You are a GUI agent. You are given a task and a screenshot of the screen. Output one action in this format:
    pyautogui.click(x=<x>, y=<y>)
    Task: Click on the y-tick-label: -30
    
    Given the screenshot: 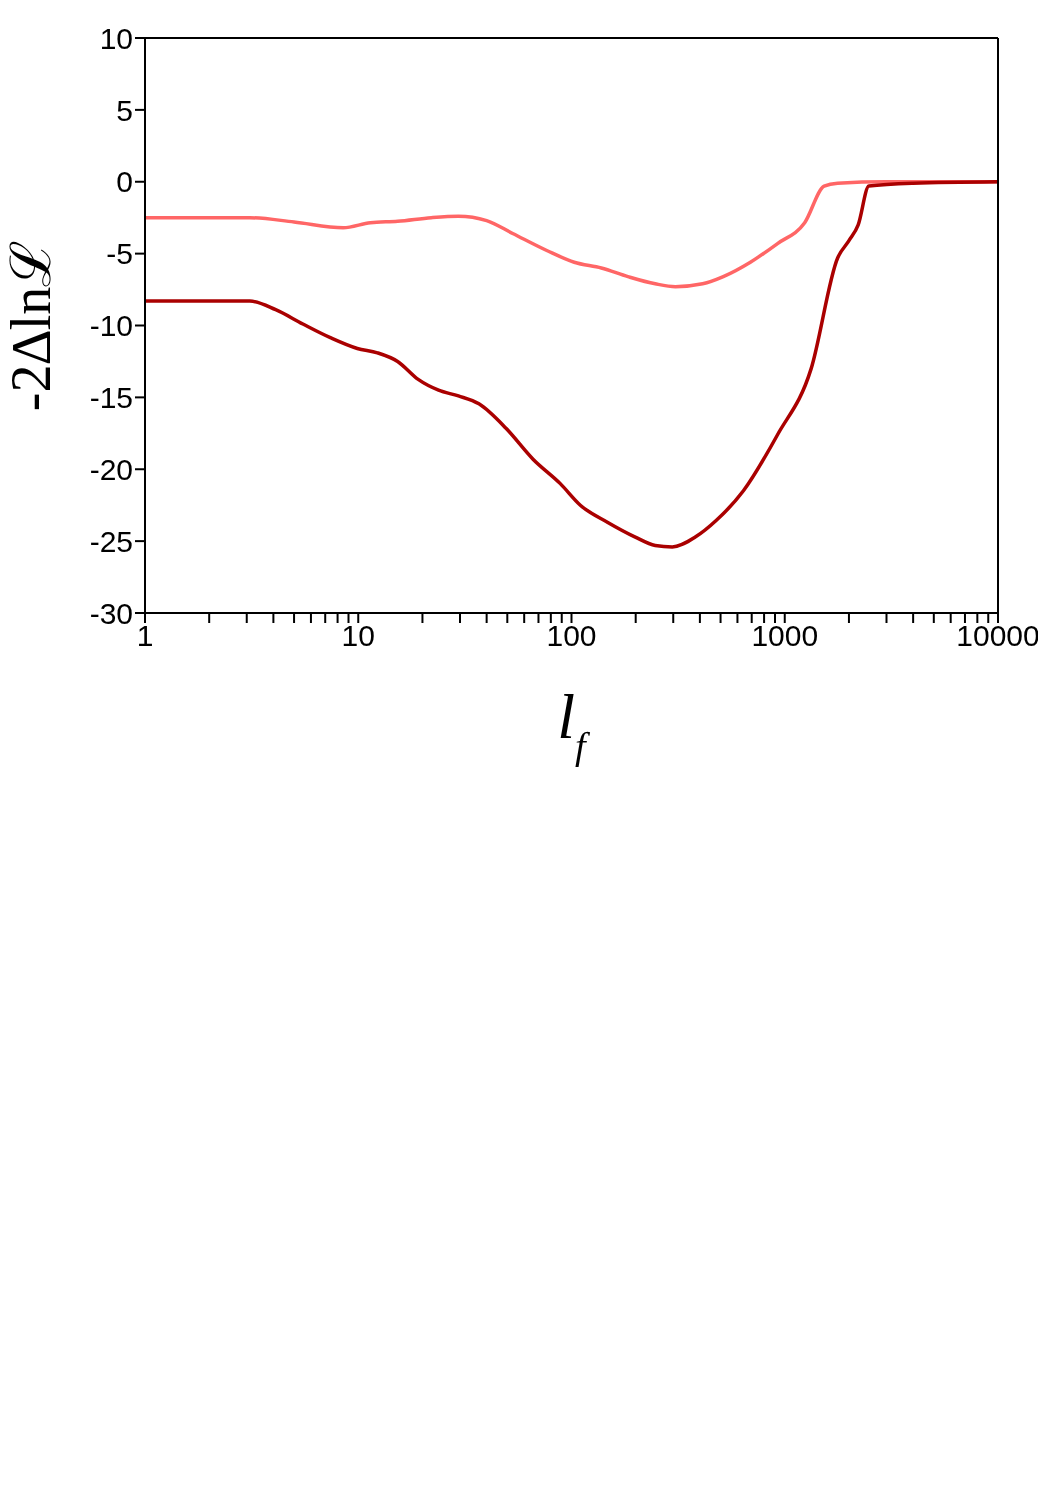 What is the action you would take?
    pyautogui.click(x=111, y=613)
    